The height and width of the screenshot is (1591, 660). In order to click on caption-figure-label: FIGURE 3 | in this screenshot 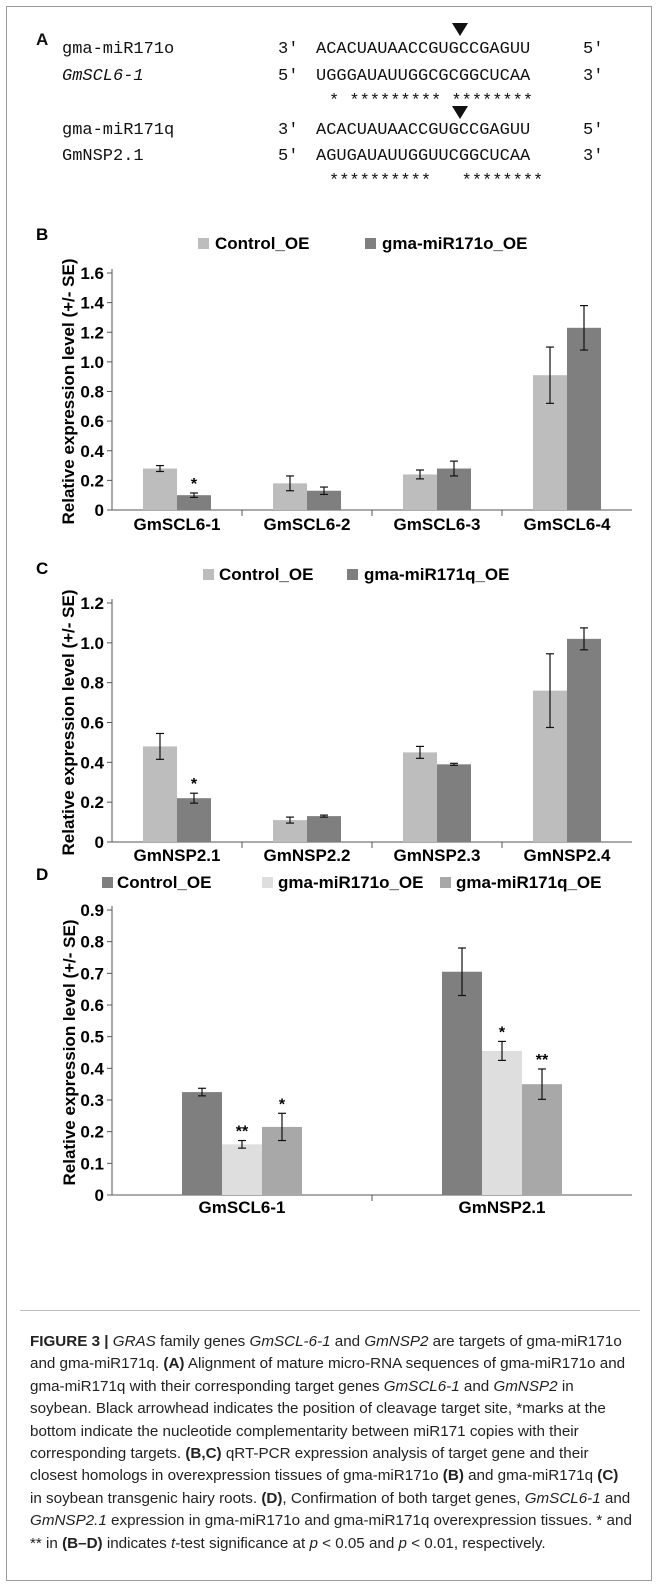, I will do `click(69, 1341)`.